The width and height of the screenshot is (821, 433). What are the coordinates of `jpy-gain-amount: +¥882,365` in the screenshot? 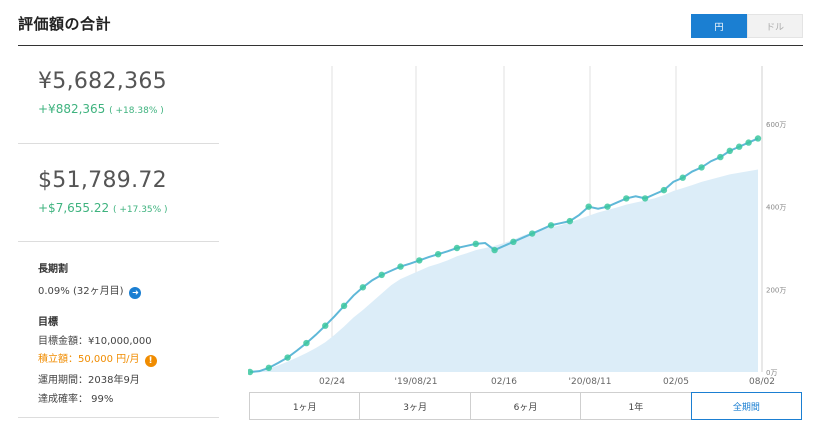 It's located at (72, 109).